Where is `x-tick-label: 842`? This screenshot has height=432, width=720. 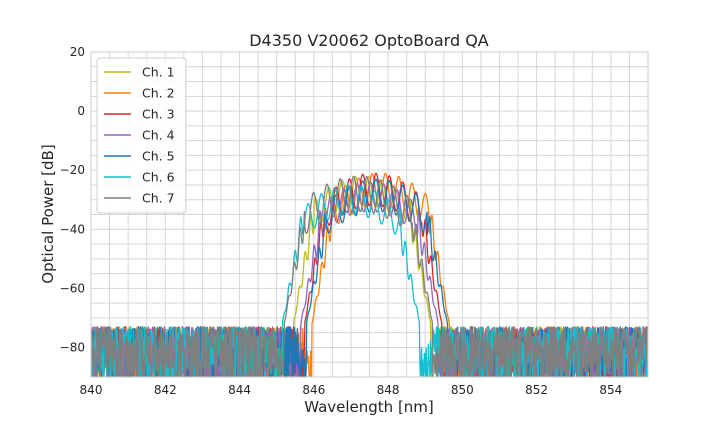 x-tick-label: 842 is located at coordinates (165, 390).